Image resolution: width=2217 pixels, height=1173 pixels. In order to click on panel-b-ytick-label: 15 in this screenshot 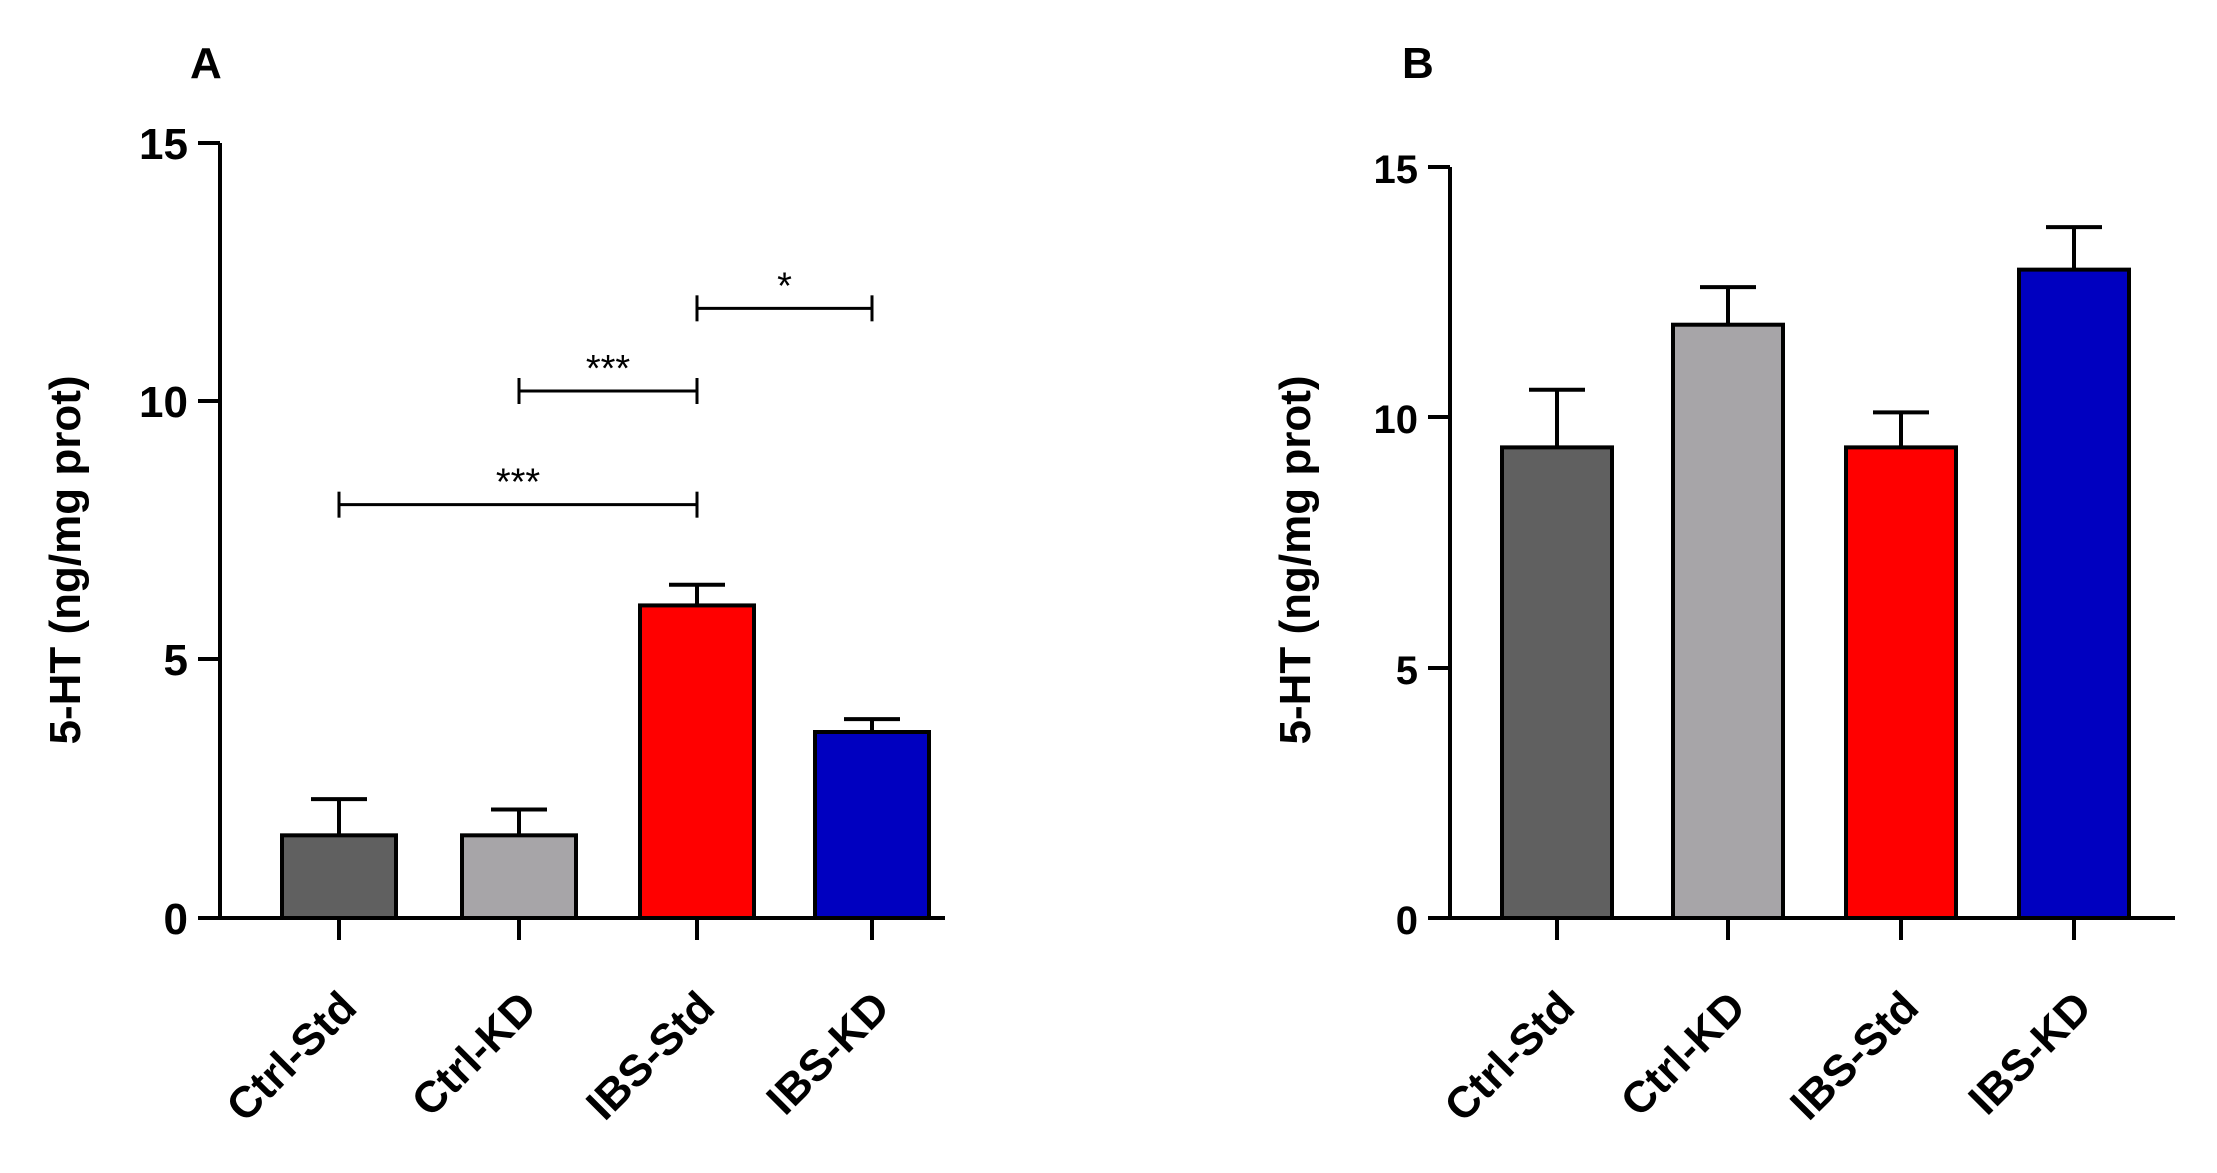, I will do `click(1396, 170)`.